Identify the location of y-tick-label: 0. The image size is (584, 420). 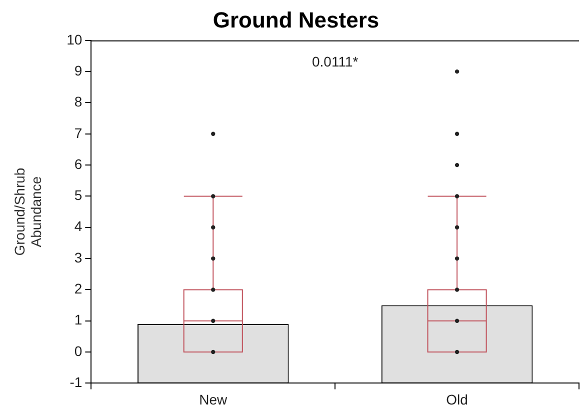
(78, 350).